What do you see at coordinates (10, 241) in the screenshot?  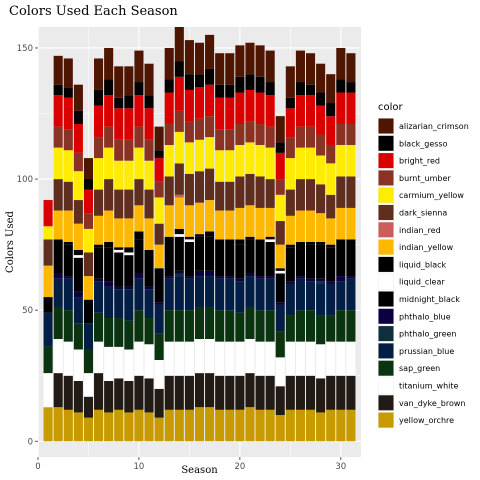 I see `y-axis-title: Colors Used` at bounding box center [10, 241].